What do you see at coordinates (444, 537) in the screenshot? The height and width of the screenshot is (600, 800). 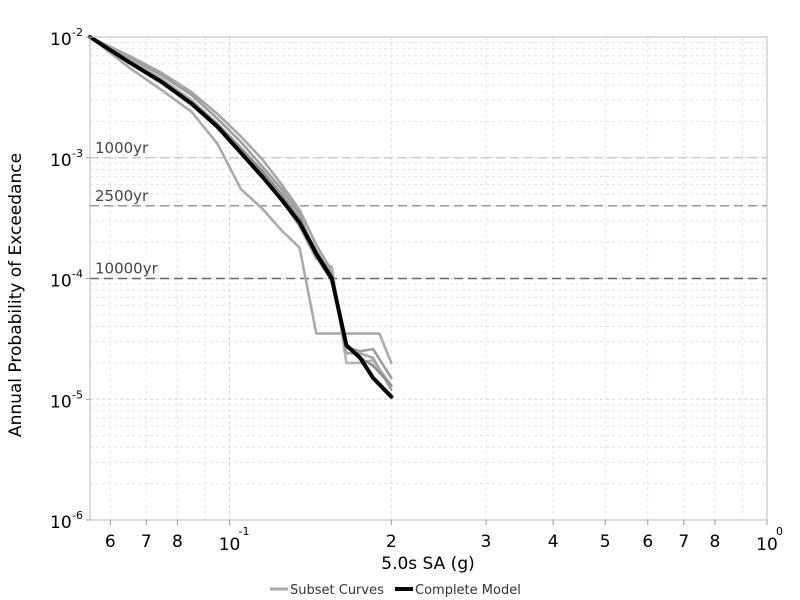 I see `x-axis-ticks: 6 7 8 10-12 3 4 5 6 7 8 100` at bounding box center [444, 537].